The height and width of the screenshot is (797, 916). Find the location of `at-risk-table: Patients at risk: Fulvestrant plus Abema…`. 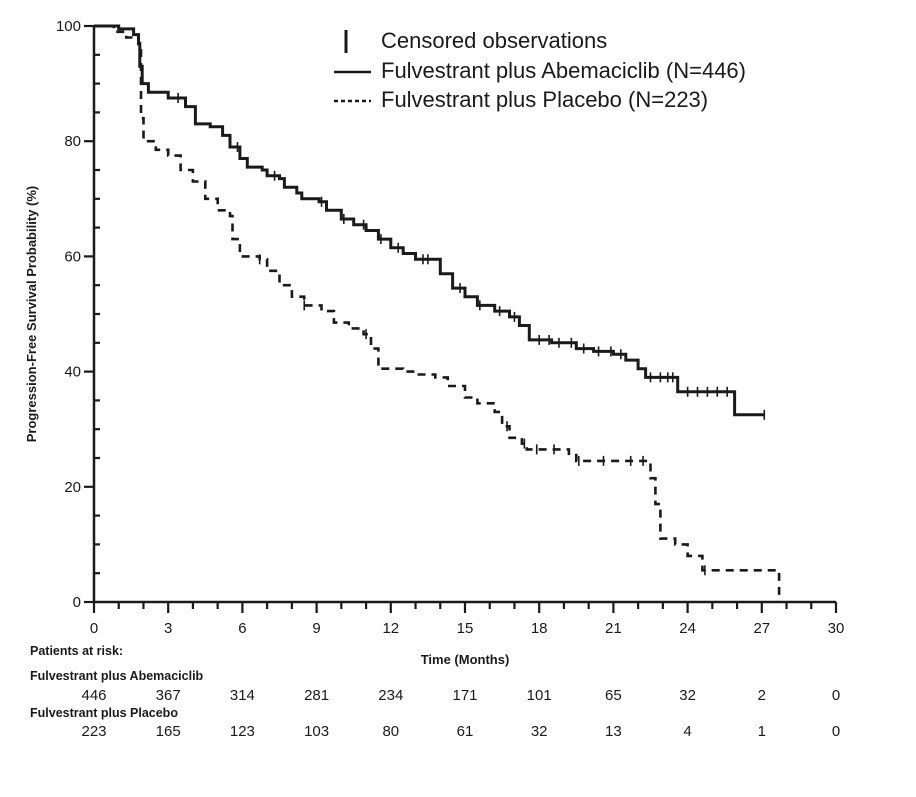

at-risk-table: Patients at risk: Fulvestrant plus Abema… is located at coordinates (435, 692).